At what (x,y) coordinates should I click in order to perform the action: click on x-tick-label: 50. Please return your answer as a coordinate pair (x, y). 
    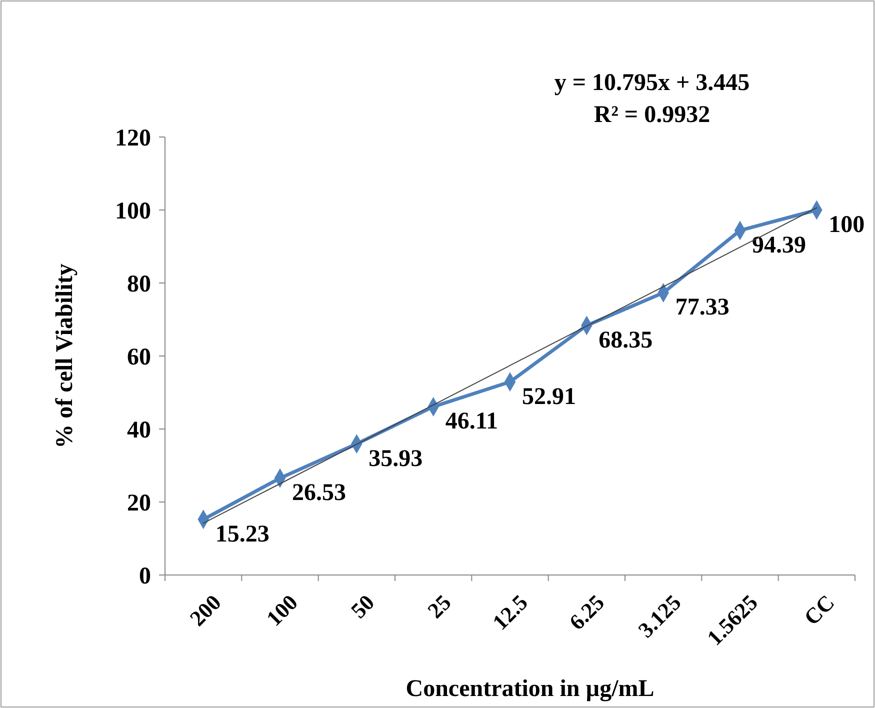
    Looking at the image, I should click on (363, 606).